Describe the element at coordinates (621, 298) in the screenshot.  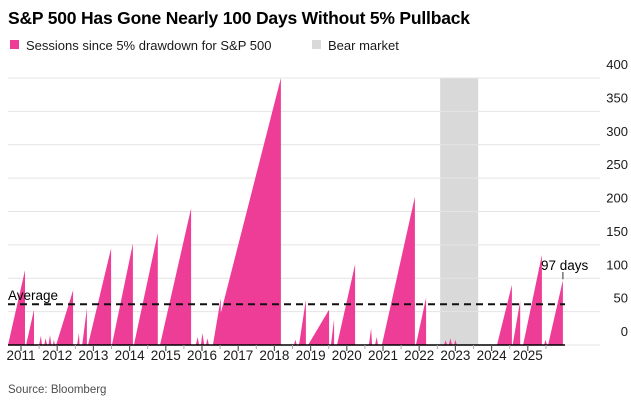
I see `y-tick-label: 50` at that location.